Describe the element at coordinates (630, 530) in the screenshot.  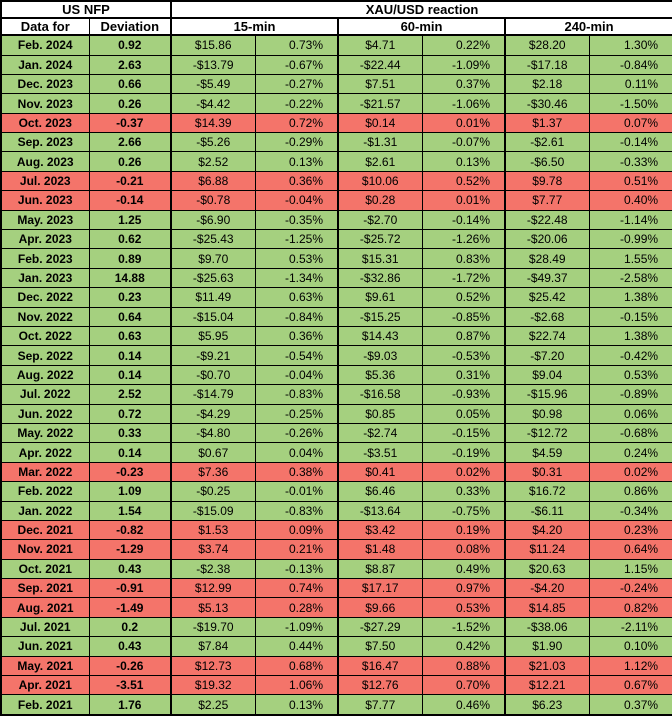
I see `pct-240min-cell: 0.23%` at that location.